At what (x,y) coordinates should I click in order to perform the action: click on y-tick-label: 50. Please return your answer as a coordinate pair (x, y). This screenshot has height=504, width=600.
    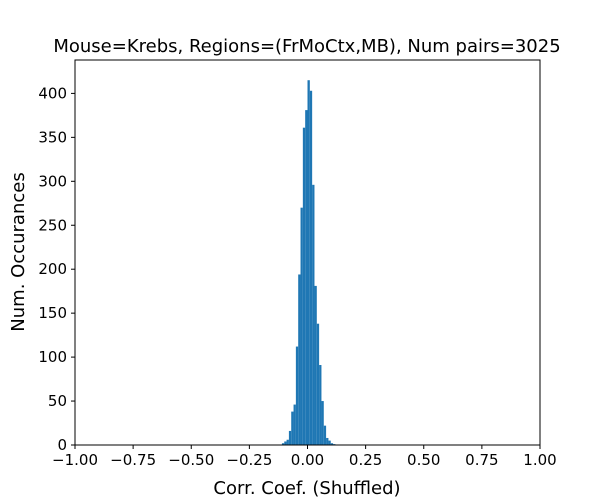
    Looking at the image, I should click on (57, 401).